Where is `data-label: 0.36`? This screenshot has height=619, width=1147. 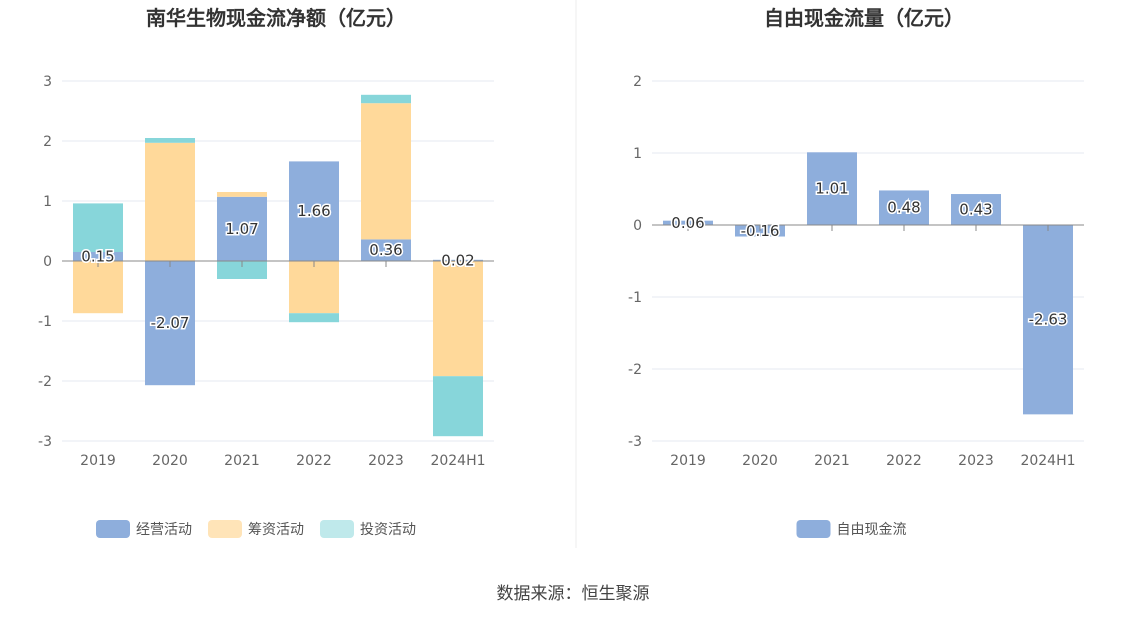 data-label: 0.36 is located at coordinates (385, 250).